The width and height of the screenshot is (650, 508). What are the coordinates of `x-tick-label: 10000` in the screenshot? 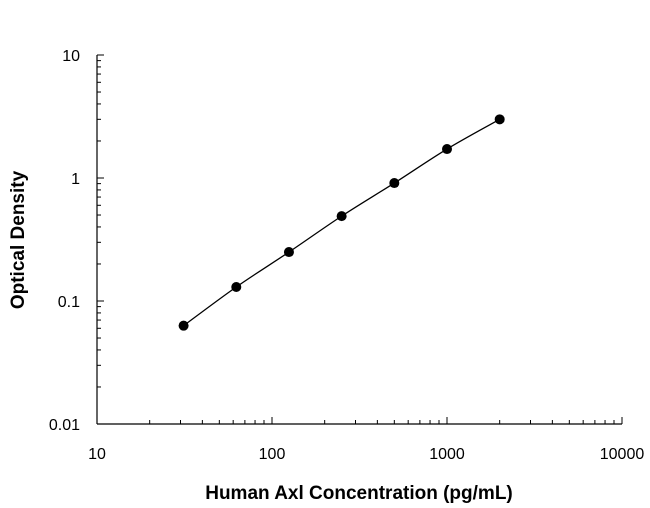 It's located at (622, 454).